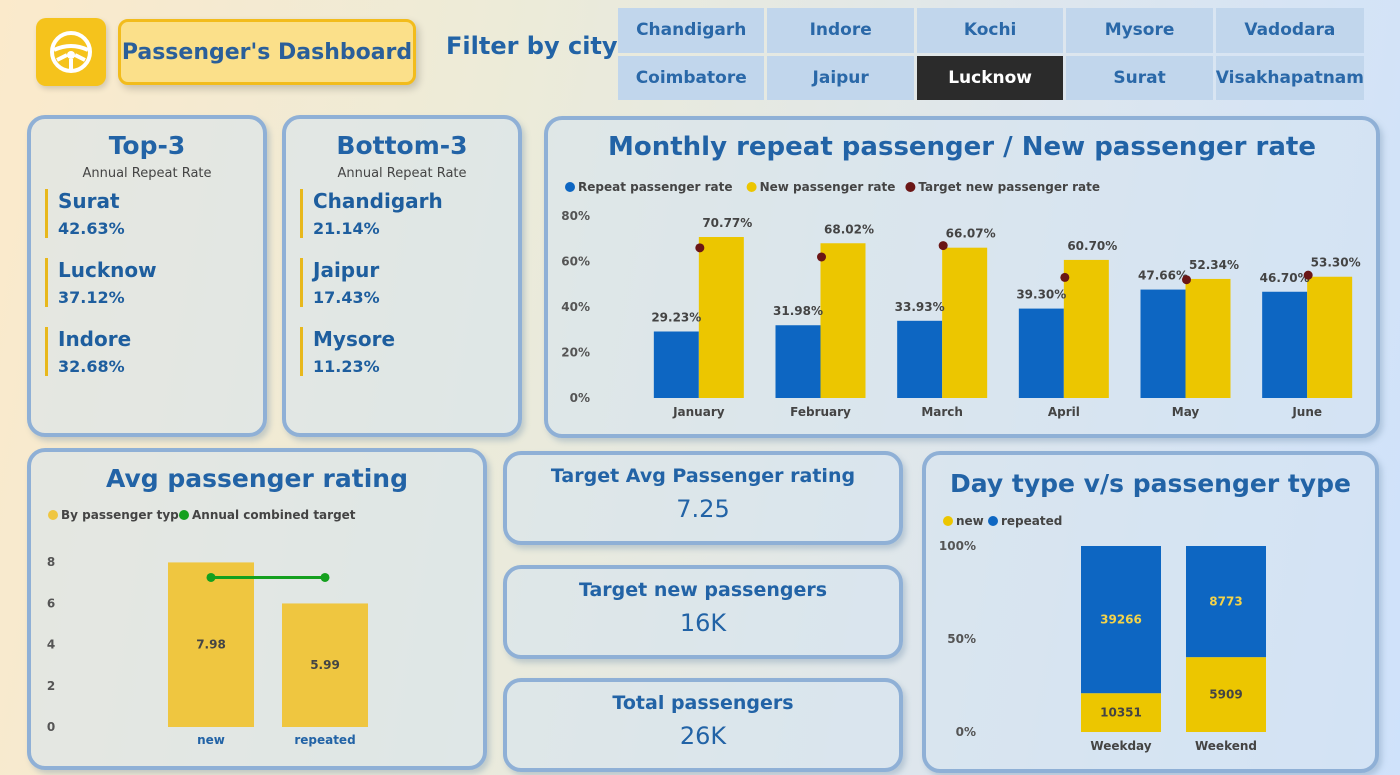 Image resolution: width=1400 pixels, height=775 pixels. Describe the element at coordinates (51, 562) in the screenshot. I see `y-tick-label: 8` at that location.